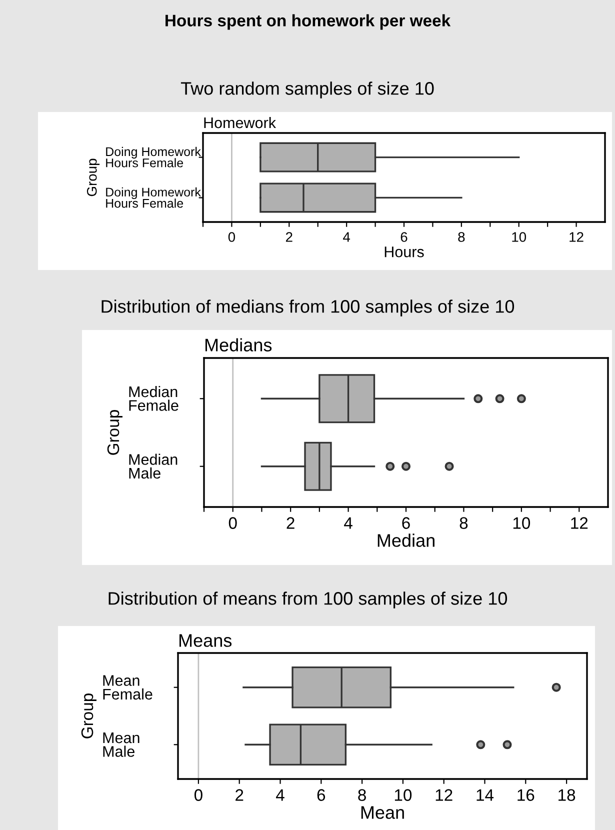 The height and width of the screenshot is (830, 615). I want to click on x-tick-label: 14, so click(485, 795).